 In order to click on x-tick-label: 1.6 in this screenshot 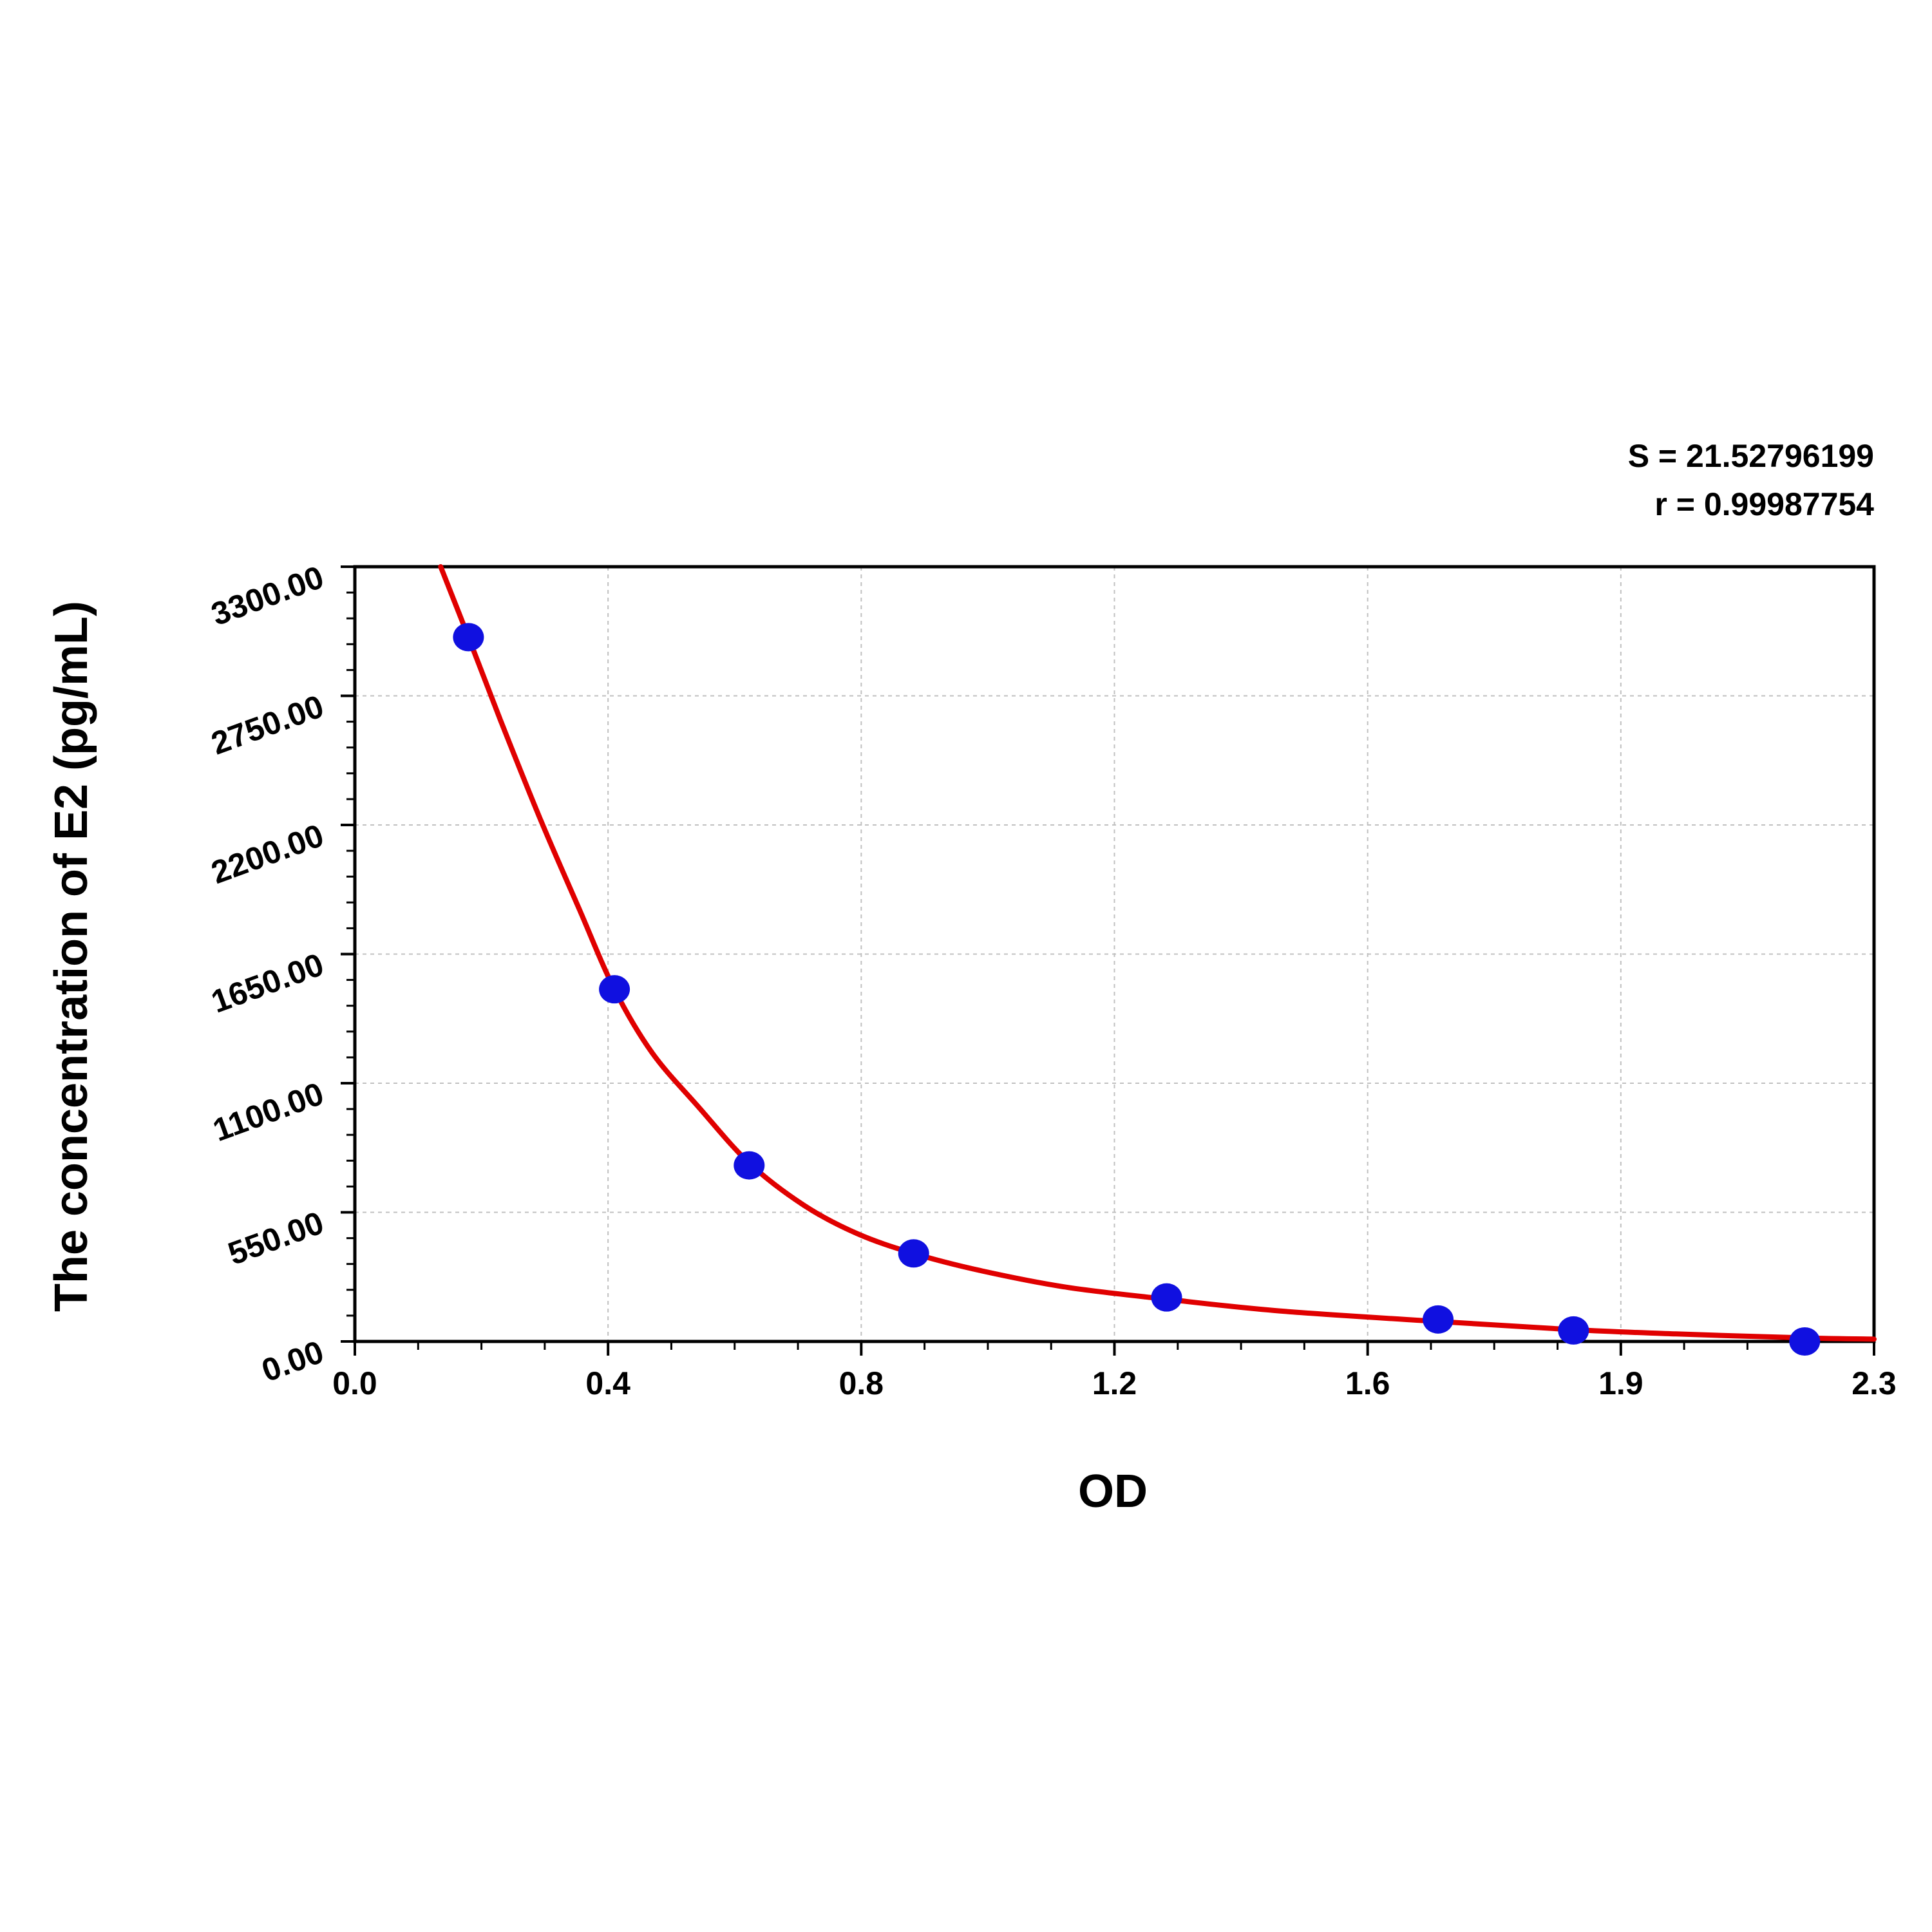, I will do `click(1368, 1383)`.